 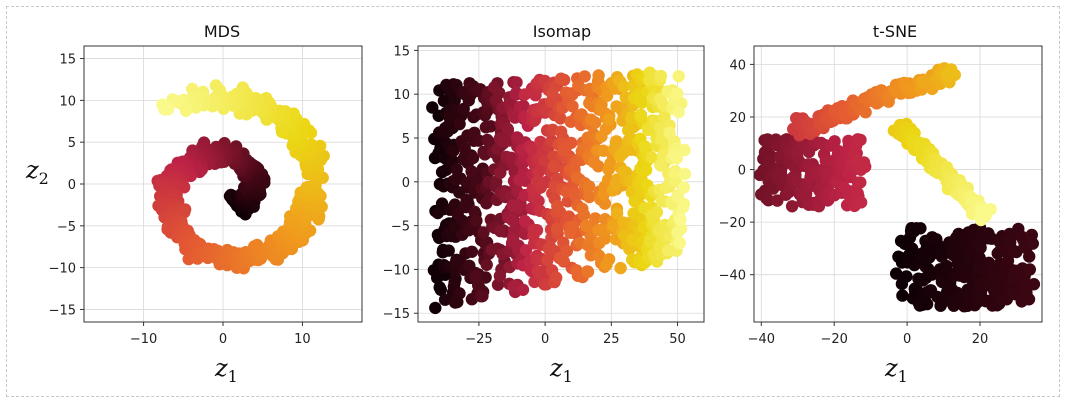 What do you see at coordinates (66, 227) in the screenshot?
I see `y-tick-label: −5` at bounding box center [66, 227].